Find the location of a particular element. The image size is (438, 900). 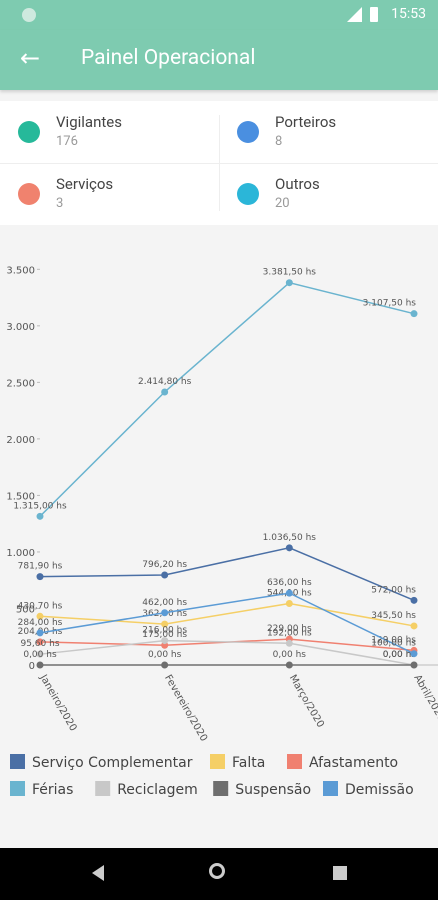

nav-home is located at coordinates (217, 871).